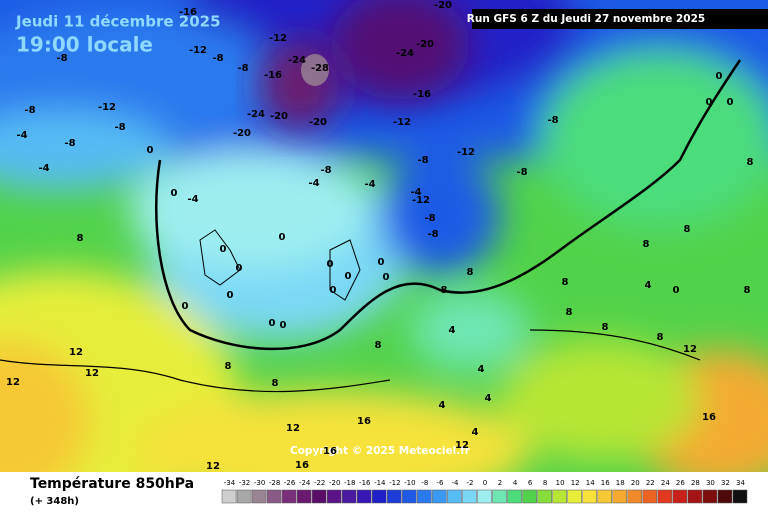 Image resolution: width=768 pixels, height=512 pixels. Describe the element at coordinates (590, 483) in the screenshot. I see `legend-label: 14` at that location.